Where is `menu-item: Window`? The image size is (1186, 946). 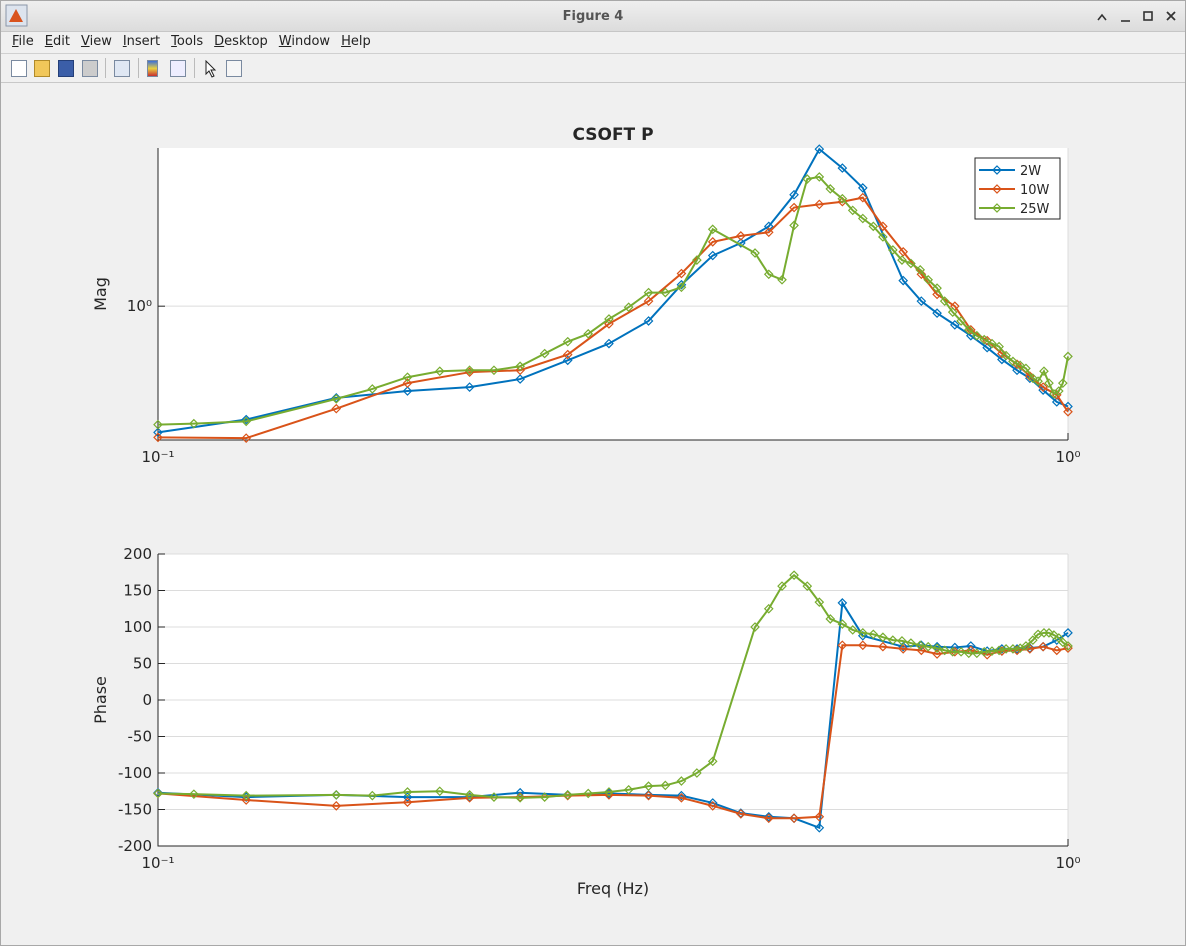 menu-item: Window is located at coordinates (304, 41).